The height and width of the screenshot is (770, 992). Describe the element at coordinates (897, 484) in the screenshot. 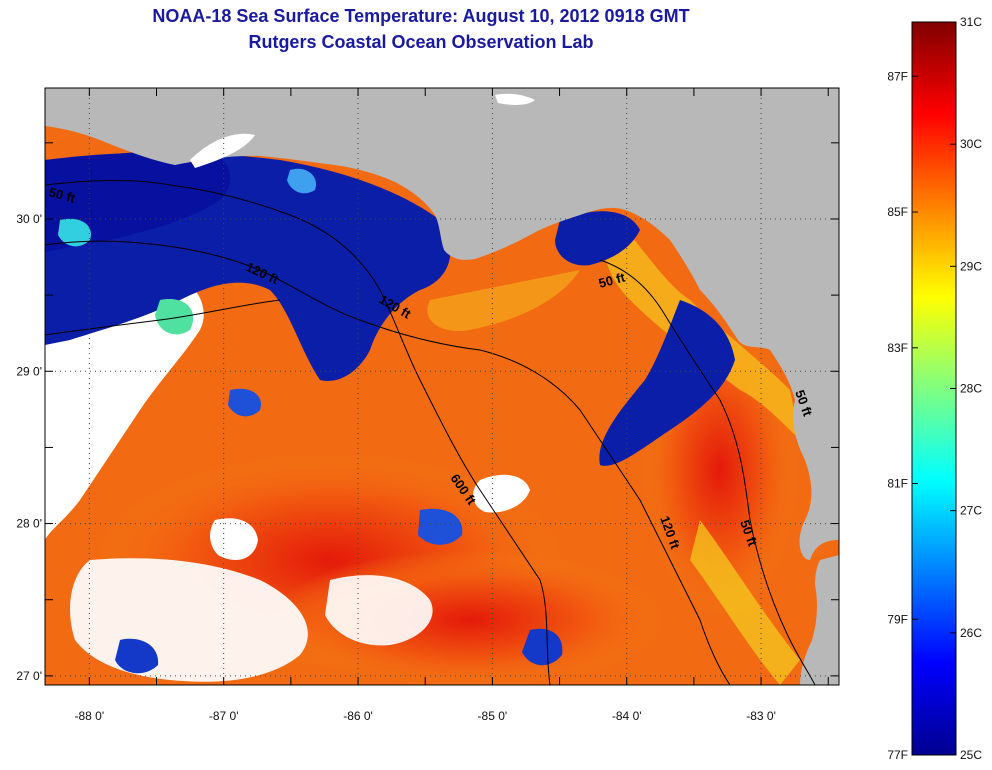

I see `cbar-label-f: 81F` at that location.